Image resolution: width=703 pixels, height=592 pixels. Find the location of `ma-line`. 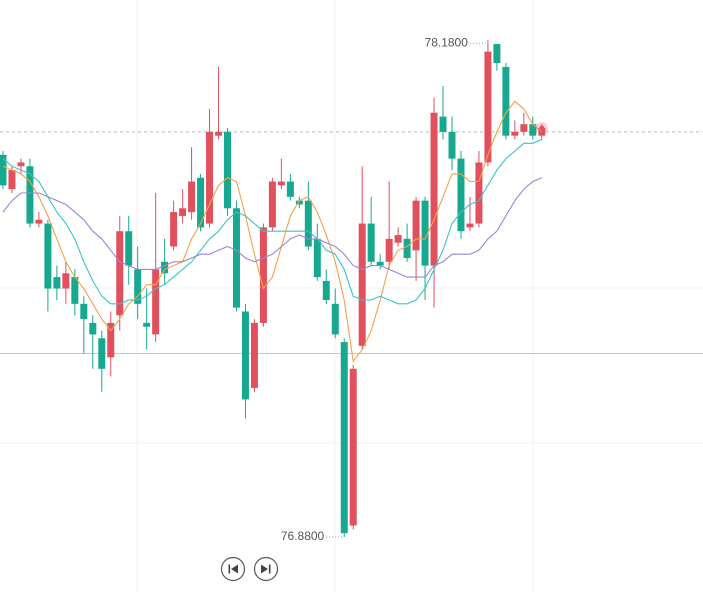

ma-line is located at coordinates (272, 227).